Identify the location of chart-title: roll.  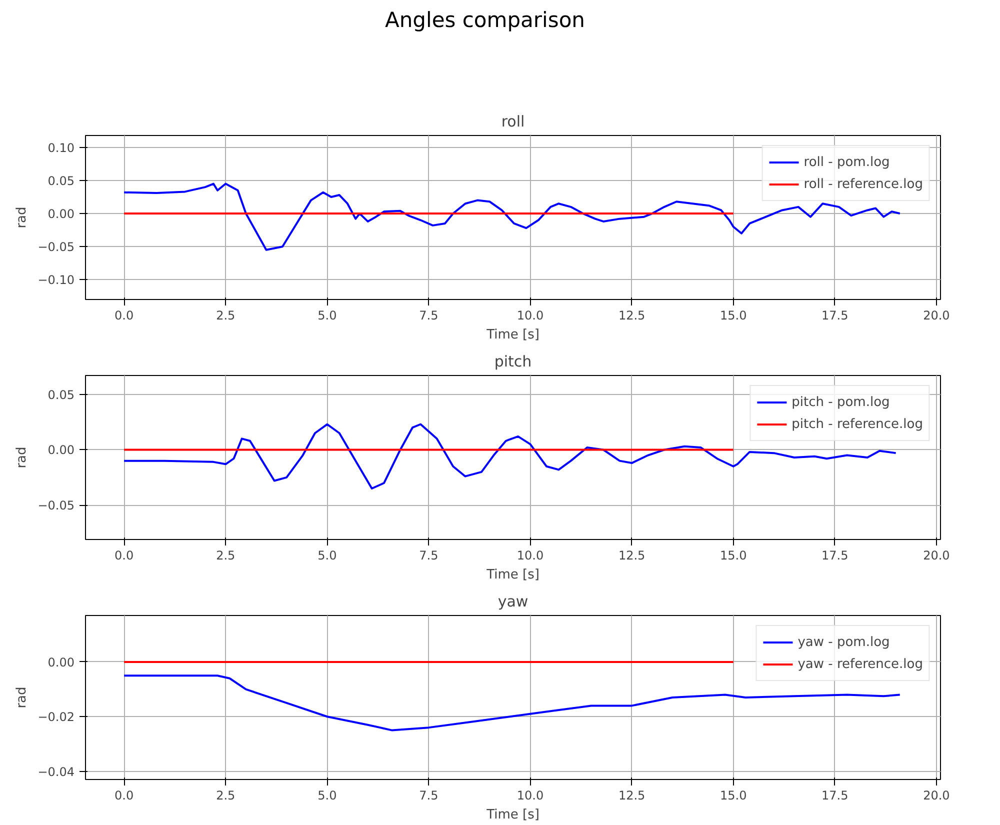
(513, 121).